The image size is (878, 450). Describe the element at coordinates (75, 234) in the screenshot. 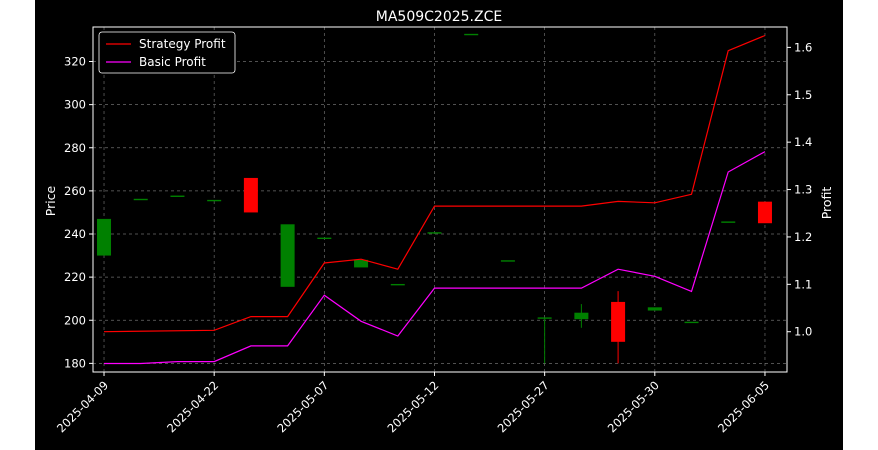

I see `left-tick-label-3: 240` at that location.